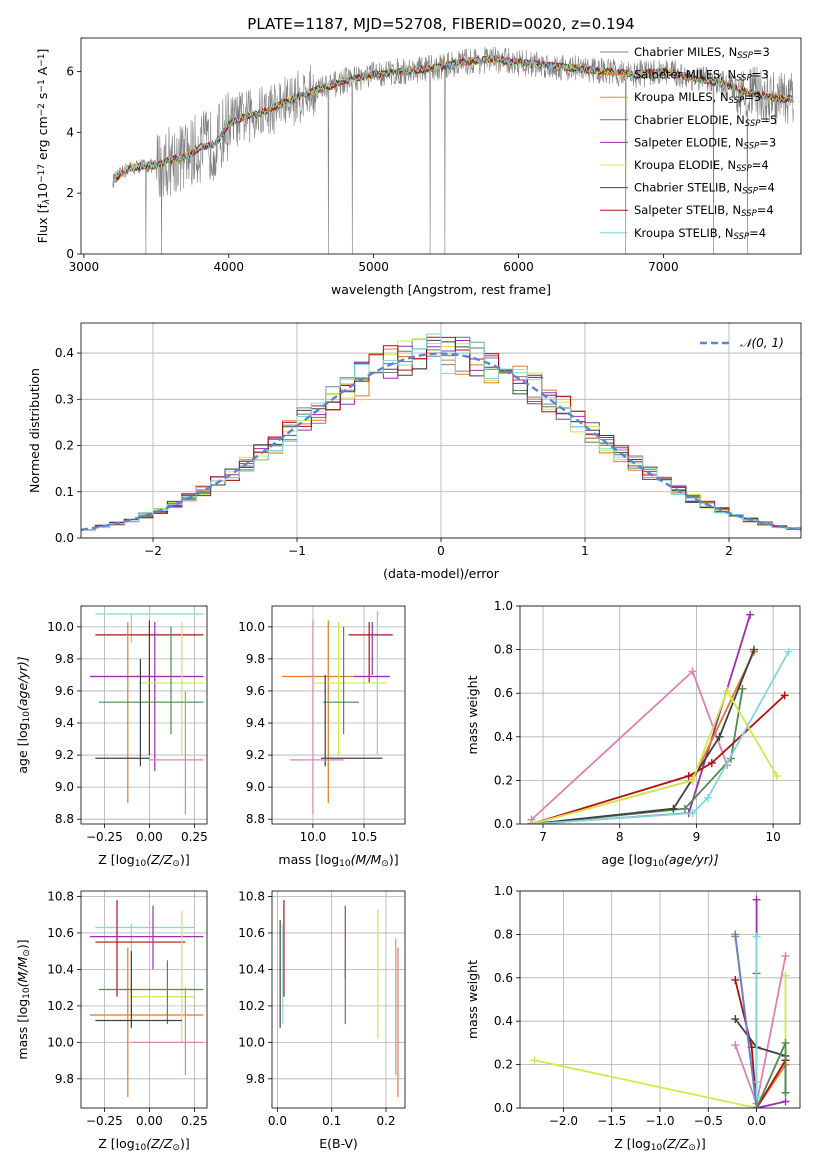 The image size is (819, 1170). Describe the element at coordinates (563, 1121) in the screenshot. I see `x-tick-label: −2.0` at that location.